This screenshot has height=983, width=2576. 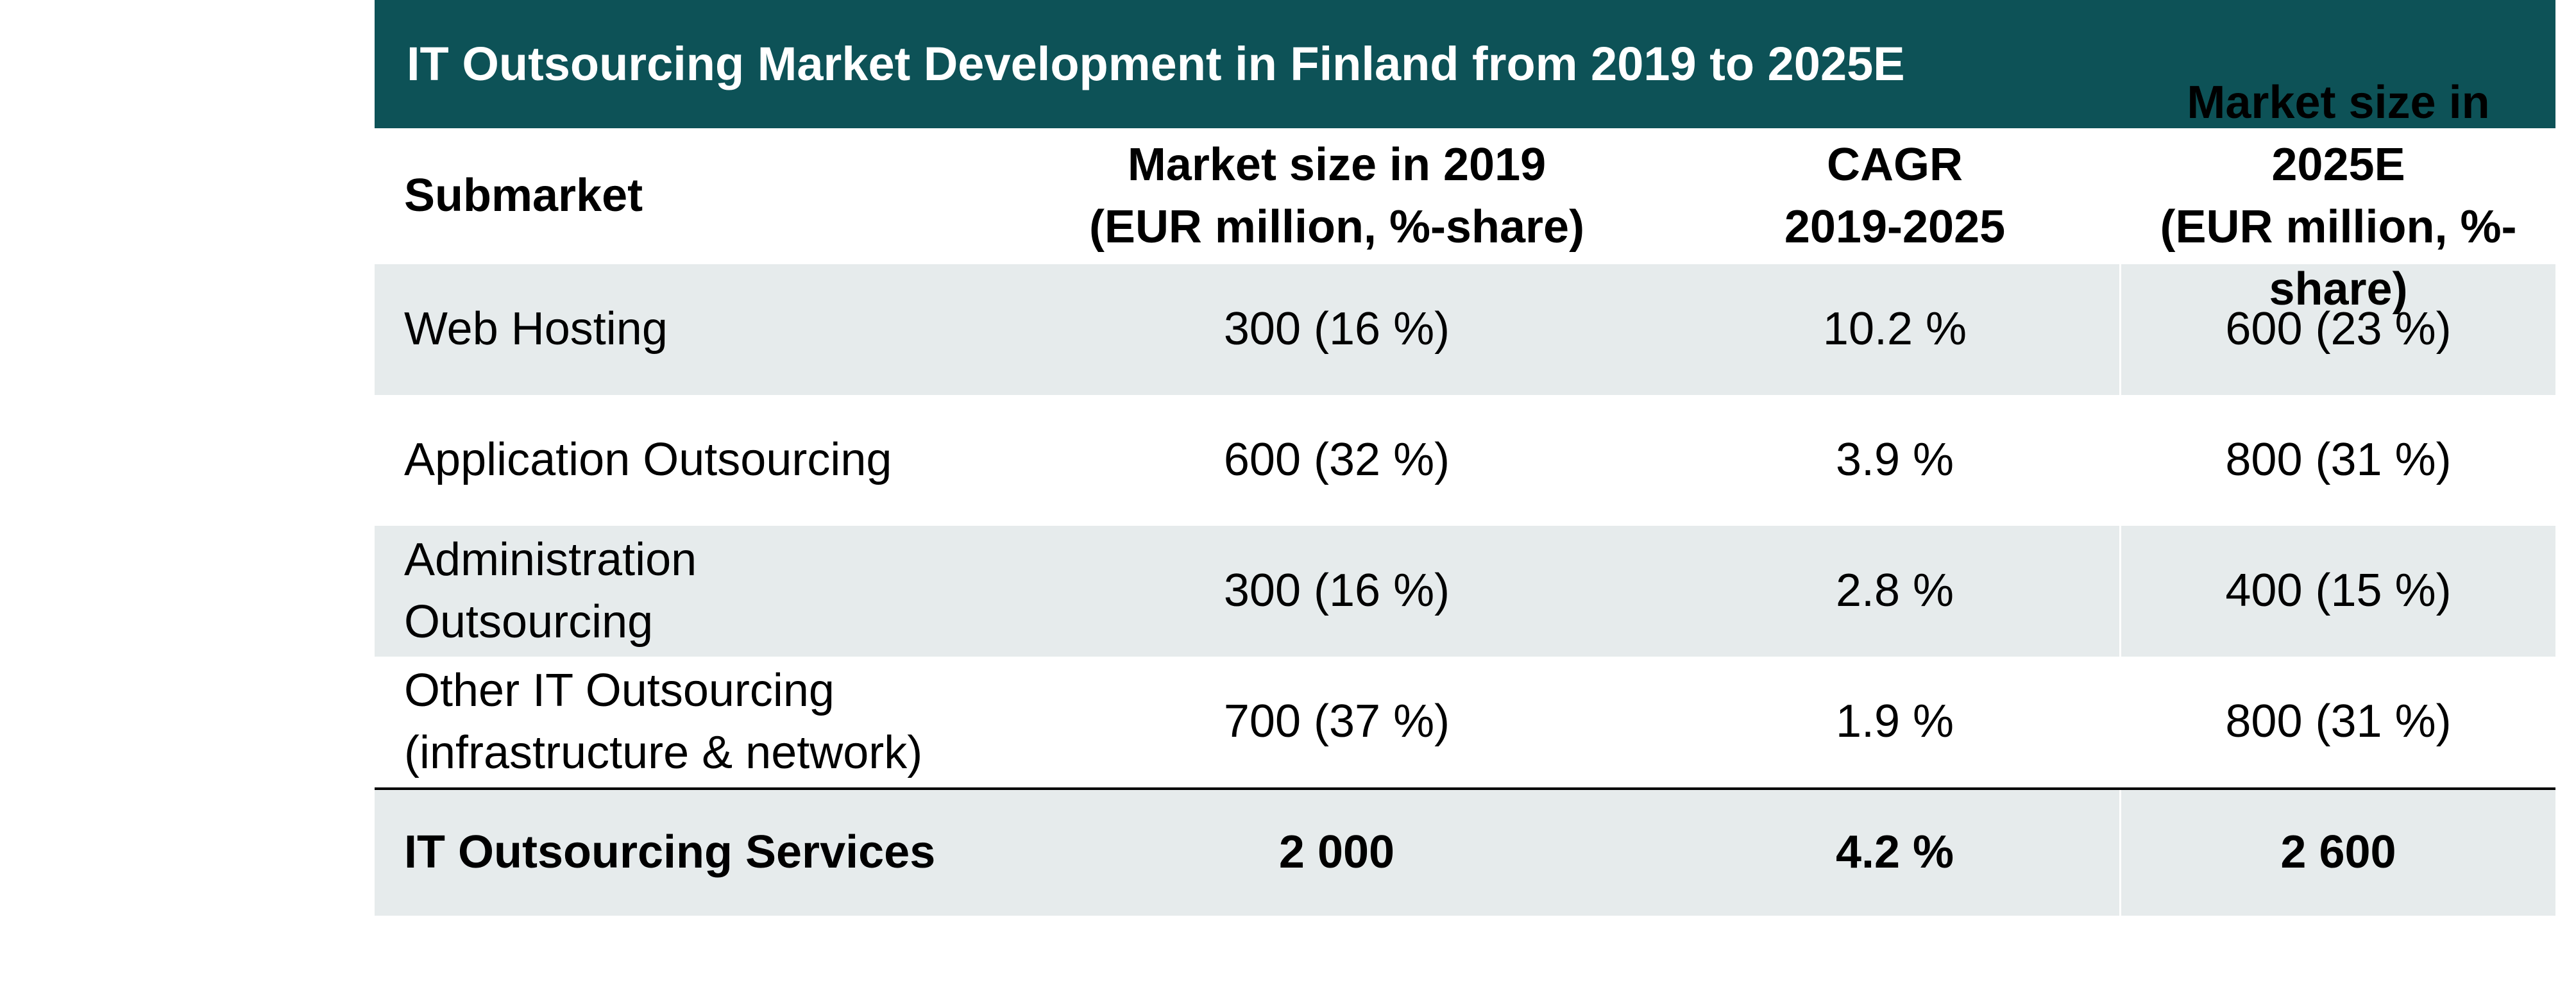 I want to click on size-2019-value: 700 (37 %), so click(x=1336, y=722).